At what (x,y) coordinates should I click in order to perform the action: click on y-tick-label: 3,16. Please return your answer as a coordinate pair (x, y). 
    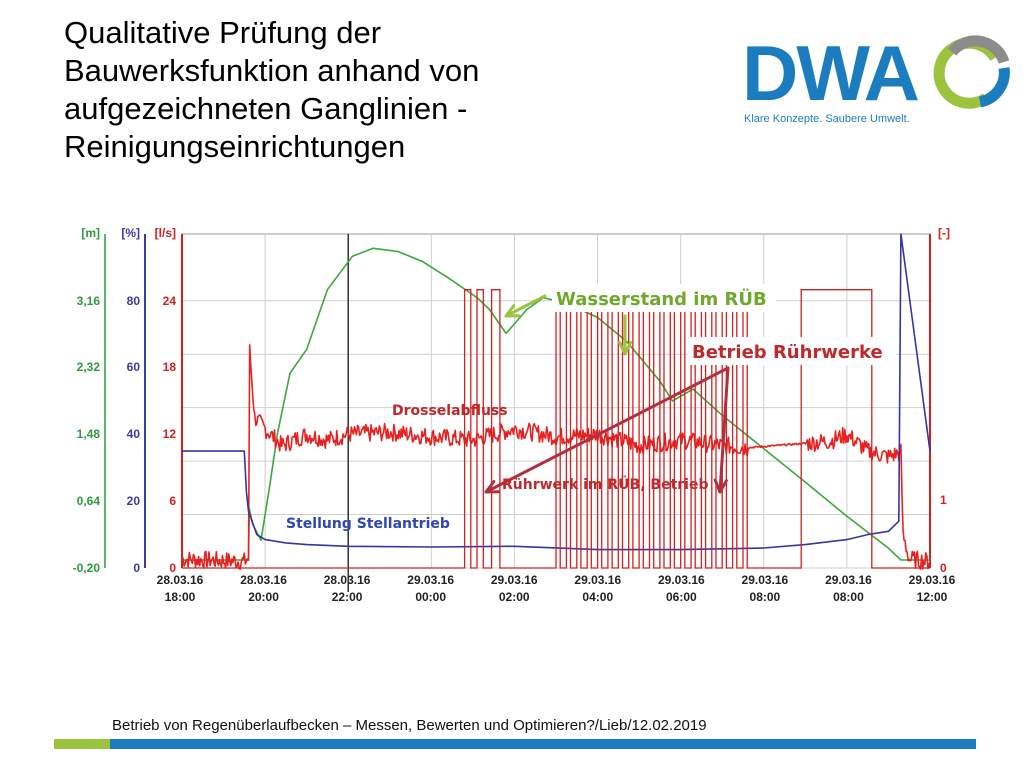
    Looking at the image, I should click on (89, 301).